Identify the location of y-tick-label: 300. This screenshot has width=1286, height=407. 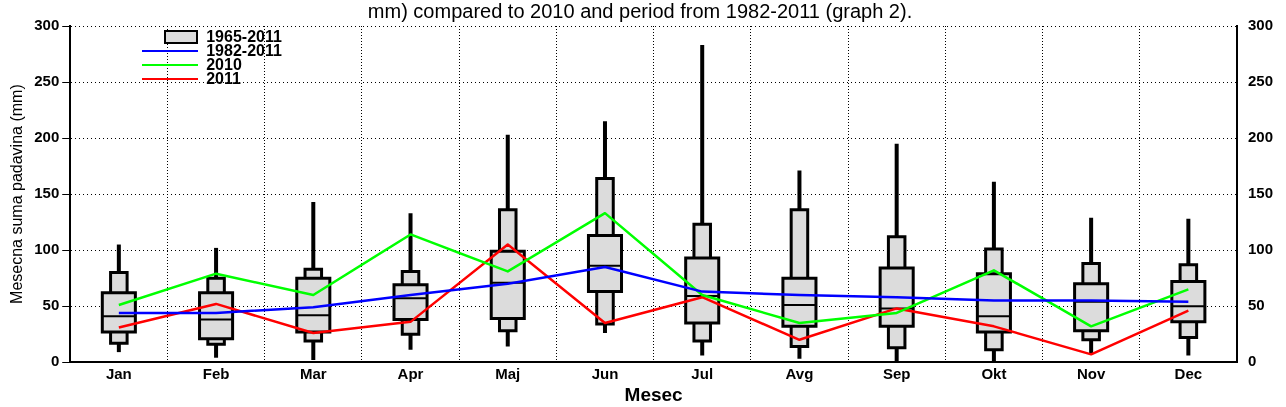
(47, 25).